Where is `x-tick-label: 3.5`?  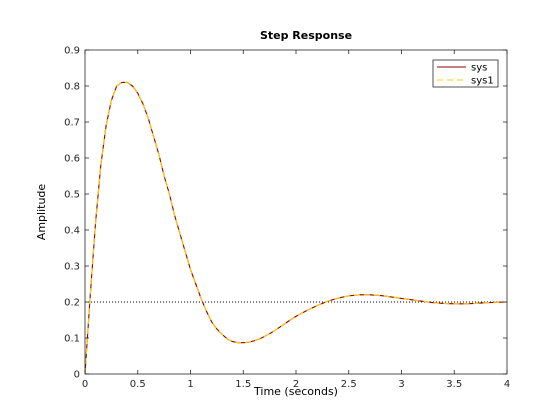
x-tick-label: 3.5 is located at coordinates (454, 384).